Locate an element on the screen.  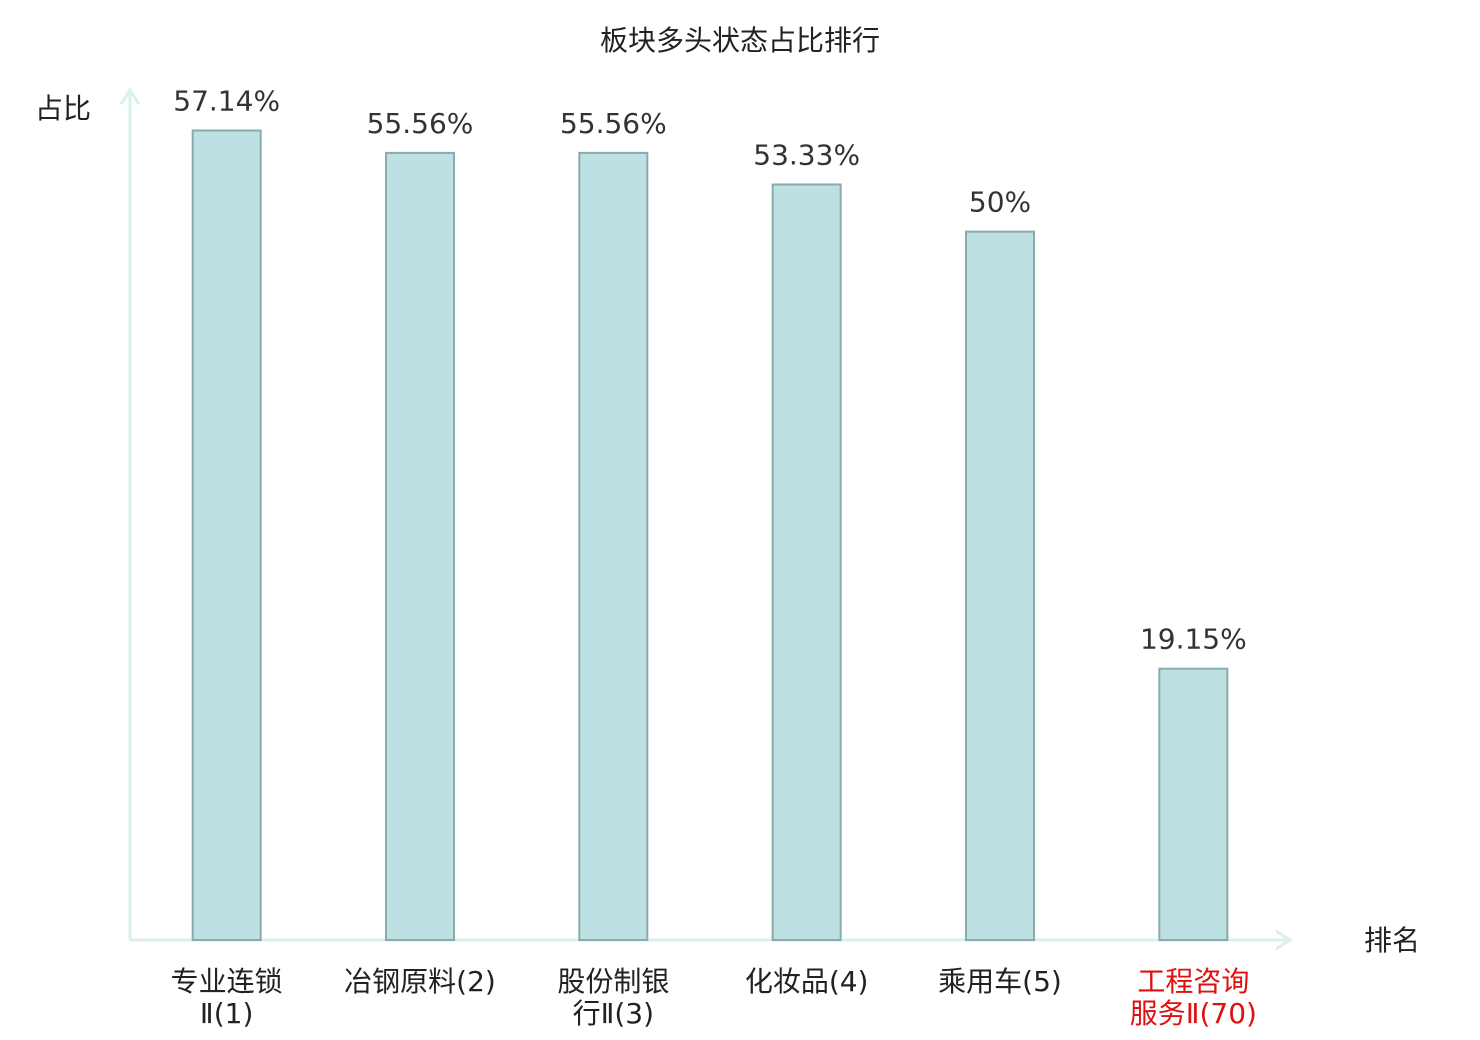
x-axis-arrow is located at coordinates (1284, 940).